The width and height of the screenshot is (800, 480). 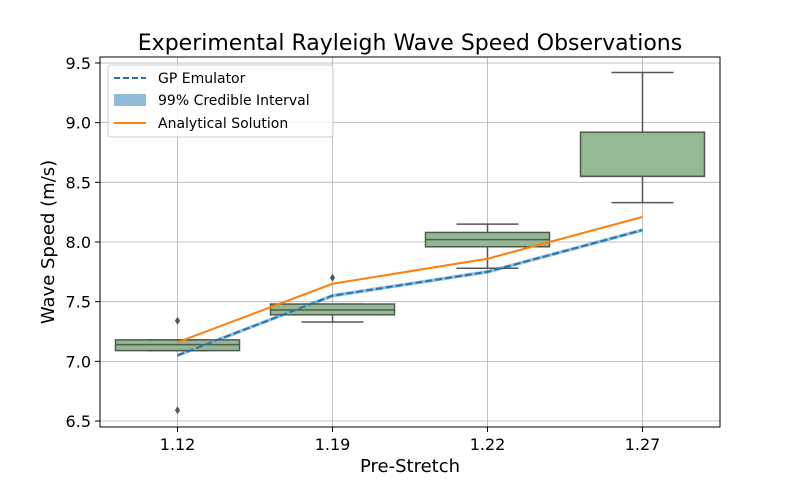 I want to click on x-tick-label: 1.22, so click(x=488, y=444).